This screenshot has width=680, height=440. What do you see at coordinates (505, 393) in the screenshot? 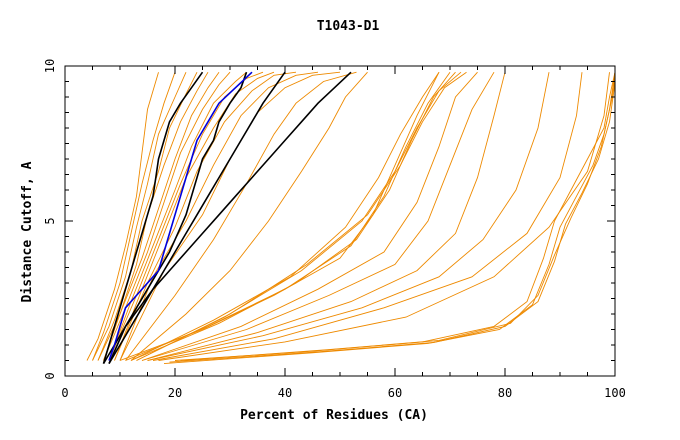
I see `x-tick-label: 80` at bounding box center [505, 393].